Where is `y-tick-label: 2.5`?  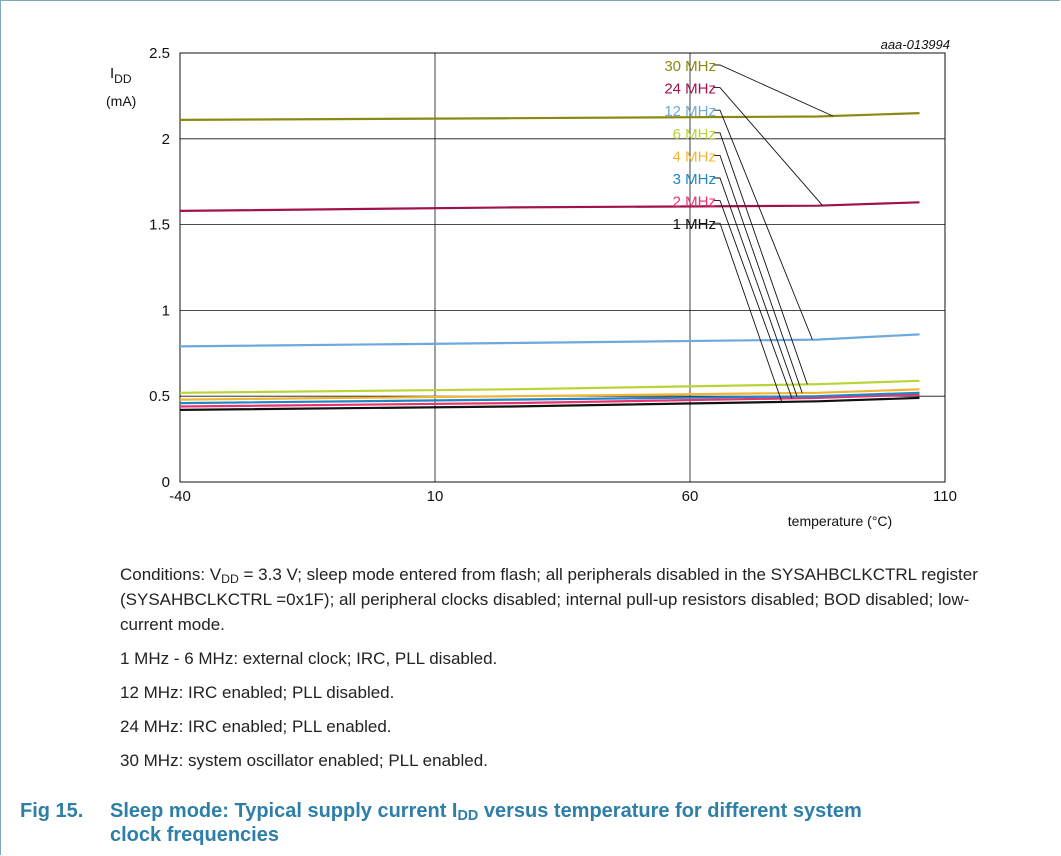
y-tick-label: 2.5 is located at coordinates (159, 53).